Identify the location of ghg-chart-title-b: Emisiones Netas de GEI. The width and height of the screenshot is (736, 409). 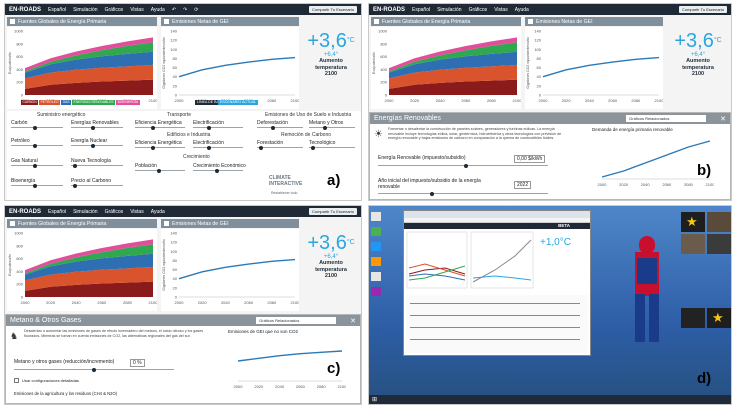
(594, 21).